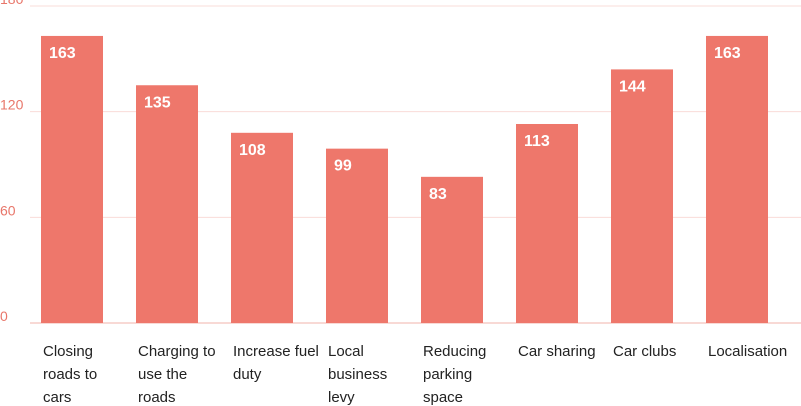  I want to click on y-tick-label: 180, so click(12, 3).